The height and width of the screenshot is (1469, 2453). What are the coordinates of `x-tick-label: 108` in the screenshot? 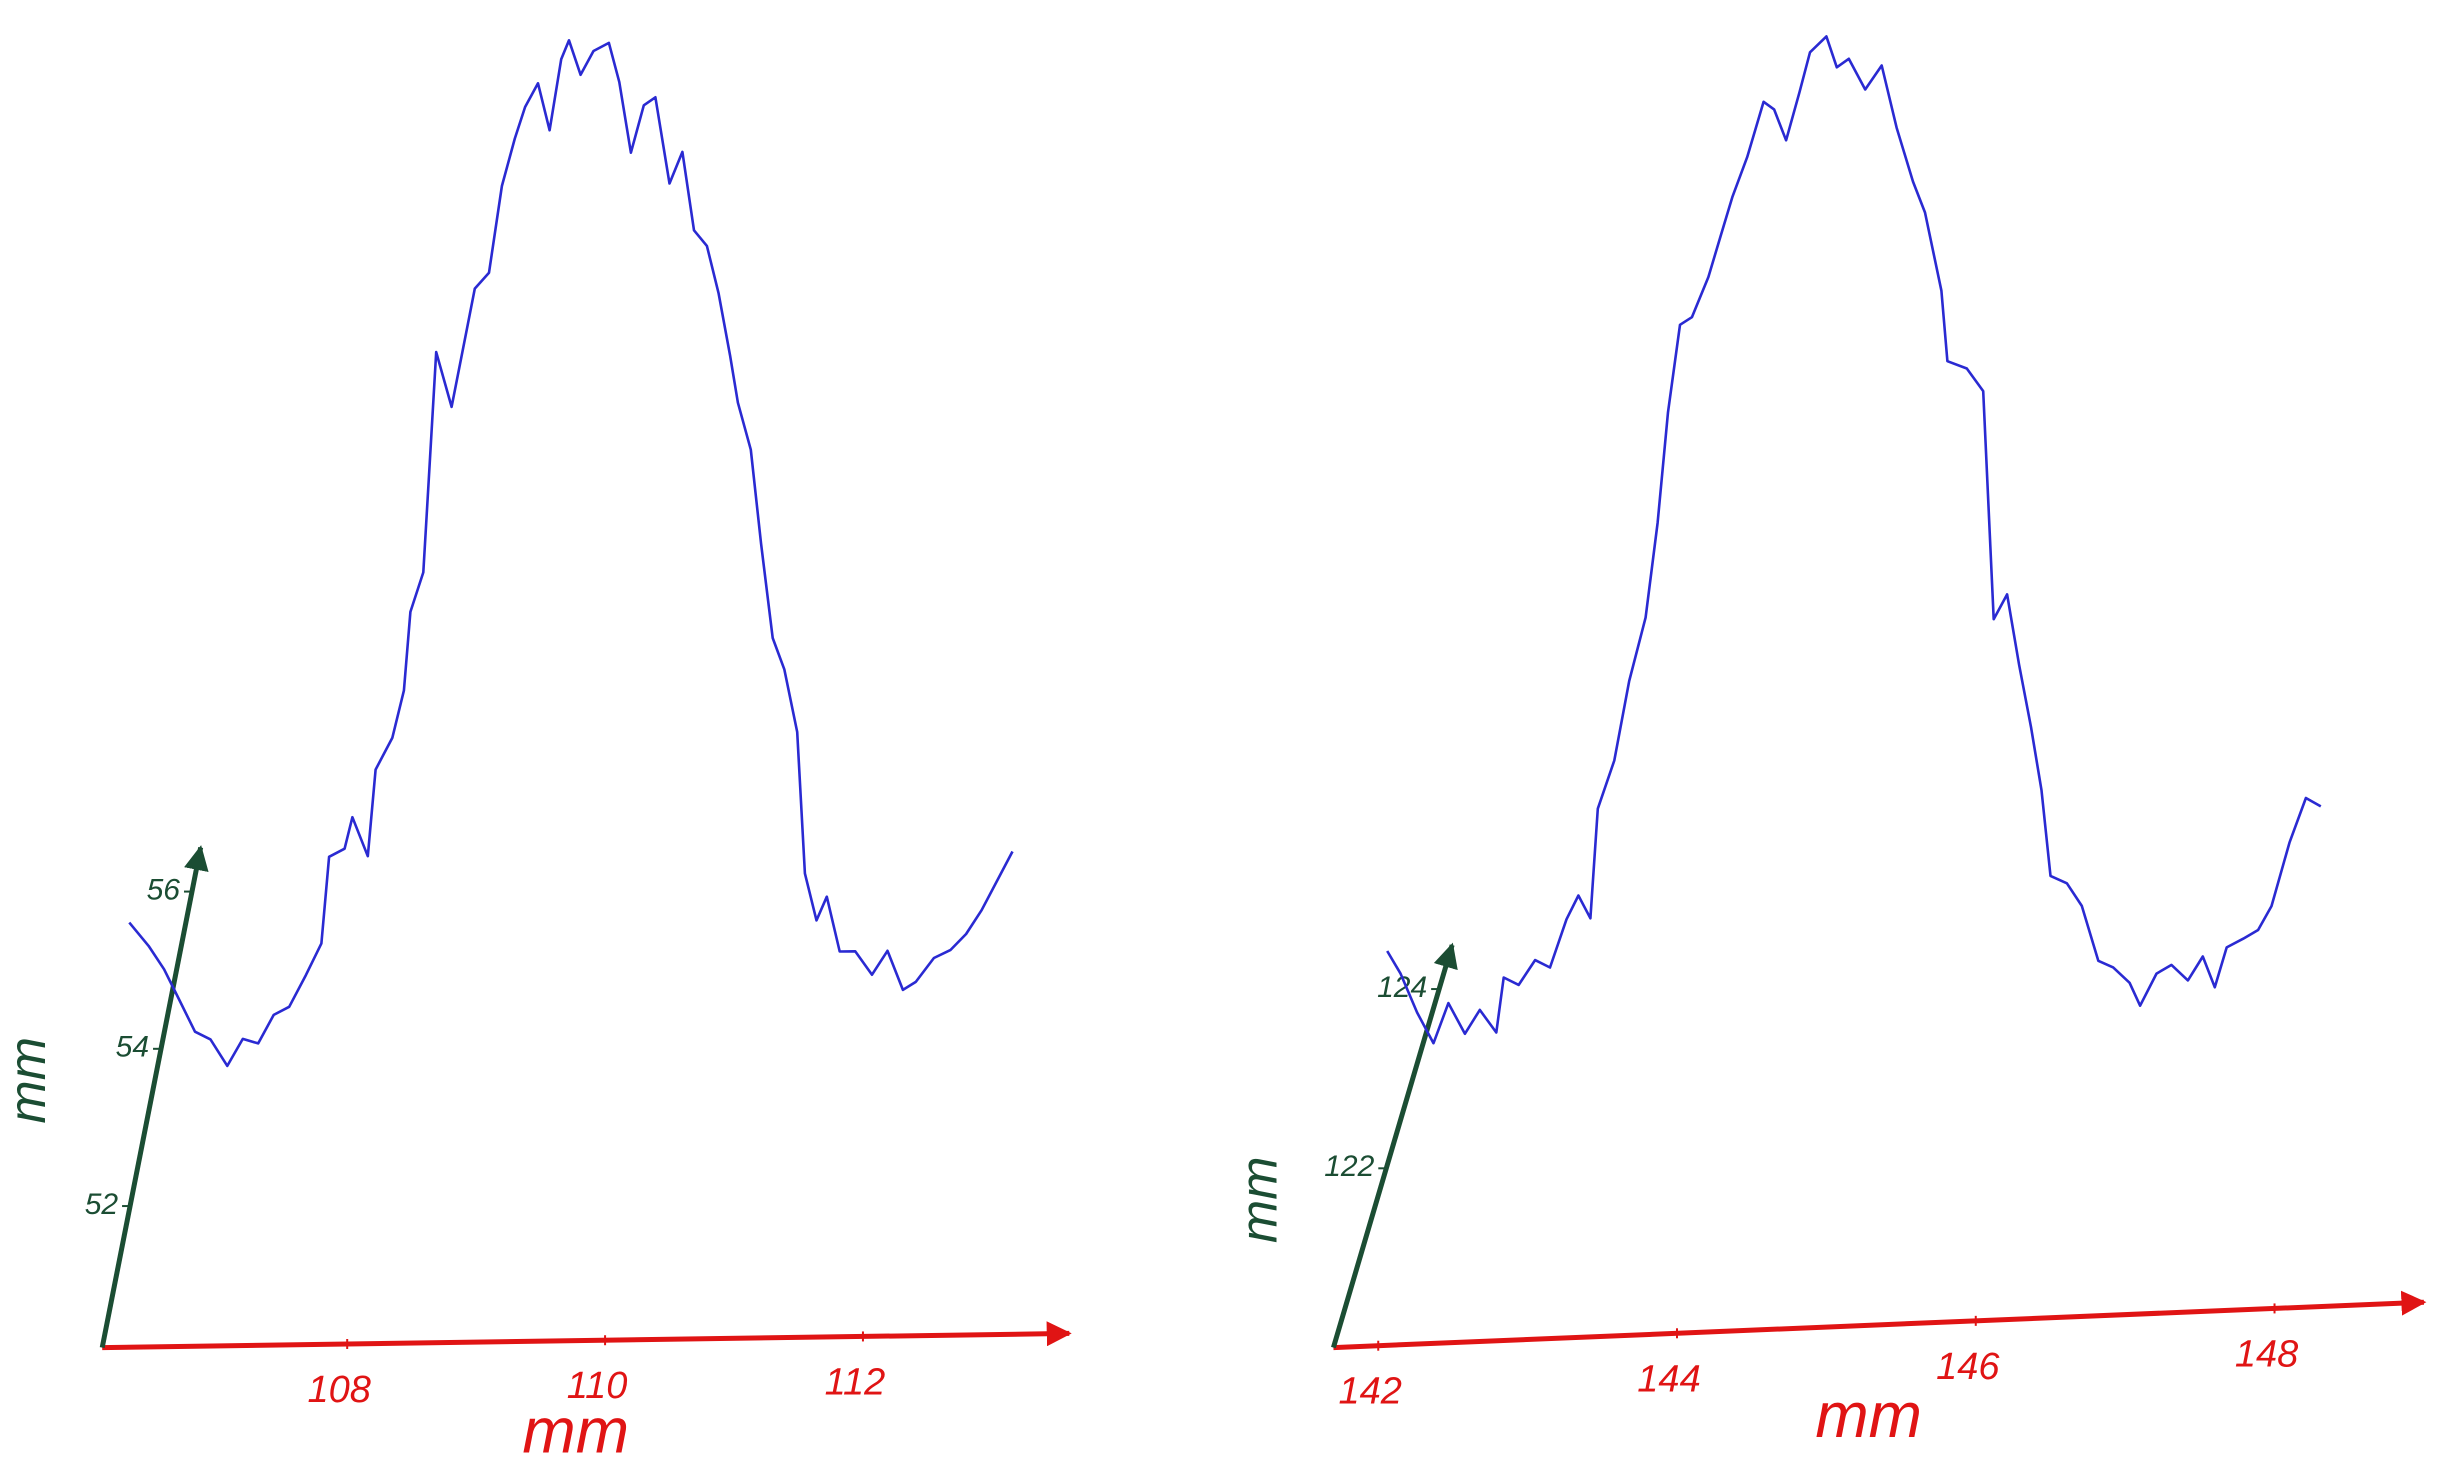 It's located at (338, 1390).